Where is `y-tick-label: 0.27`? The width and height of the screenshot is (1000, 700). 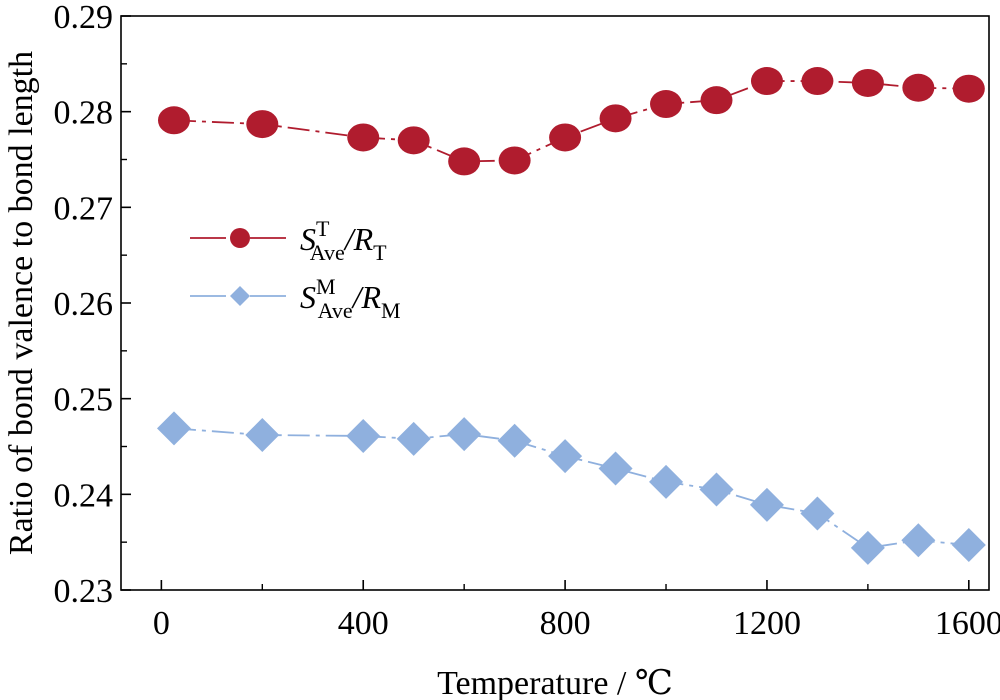 y-tick-label: 0.27 is located at coordinates (84, 208).